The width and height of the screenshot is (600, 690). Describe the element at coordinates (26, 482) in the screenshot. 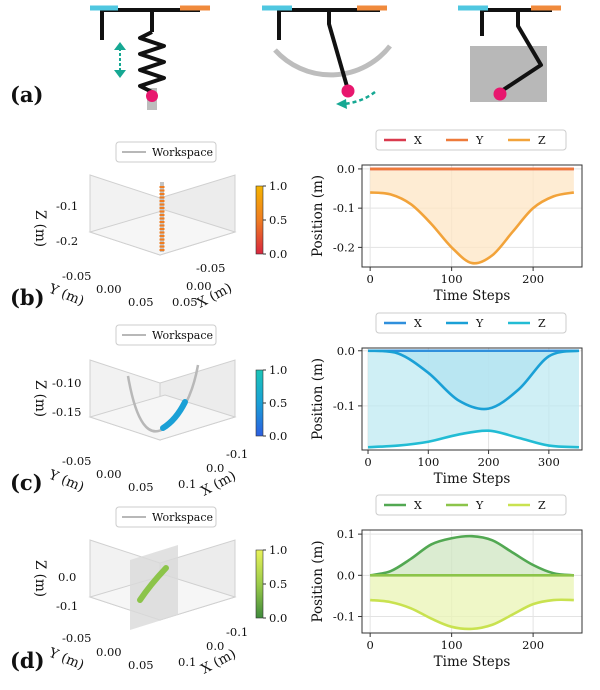

I see `panel-label-c: (c)` at that location.